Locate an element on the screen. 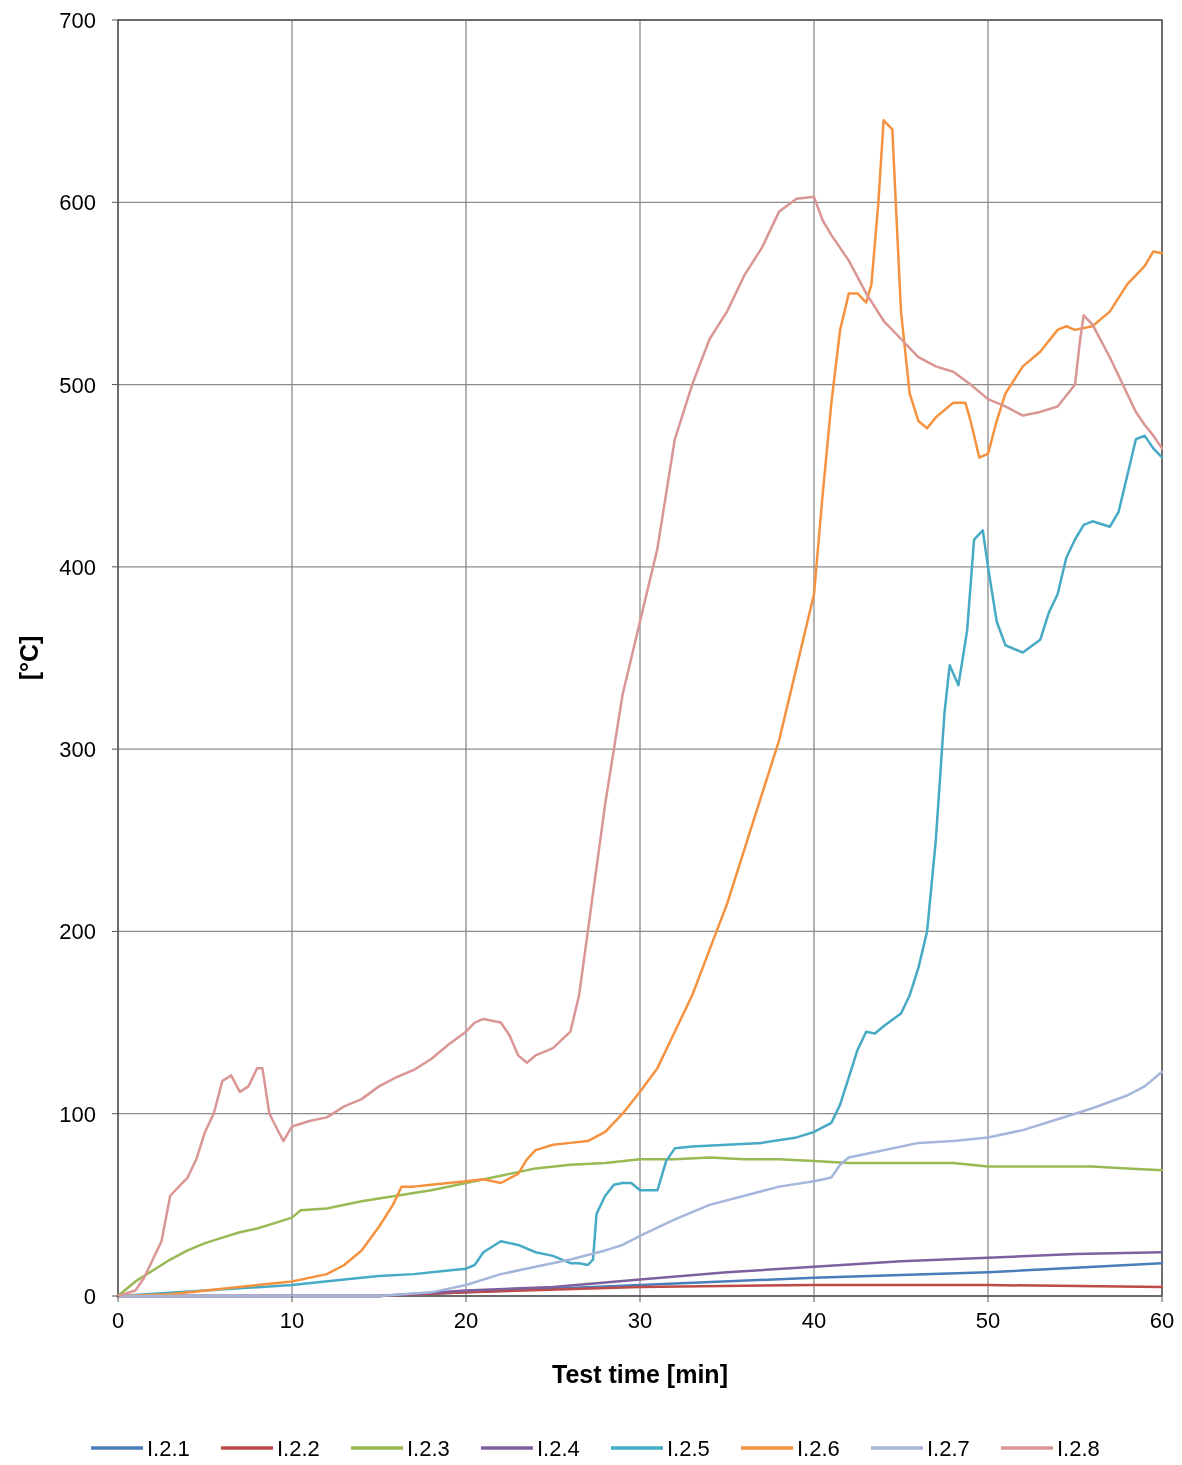 This screenshot has height=1465, width=1182. x-tick-label: 10 is located at coordinates (292, 1320).